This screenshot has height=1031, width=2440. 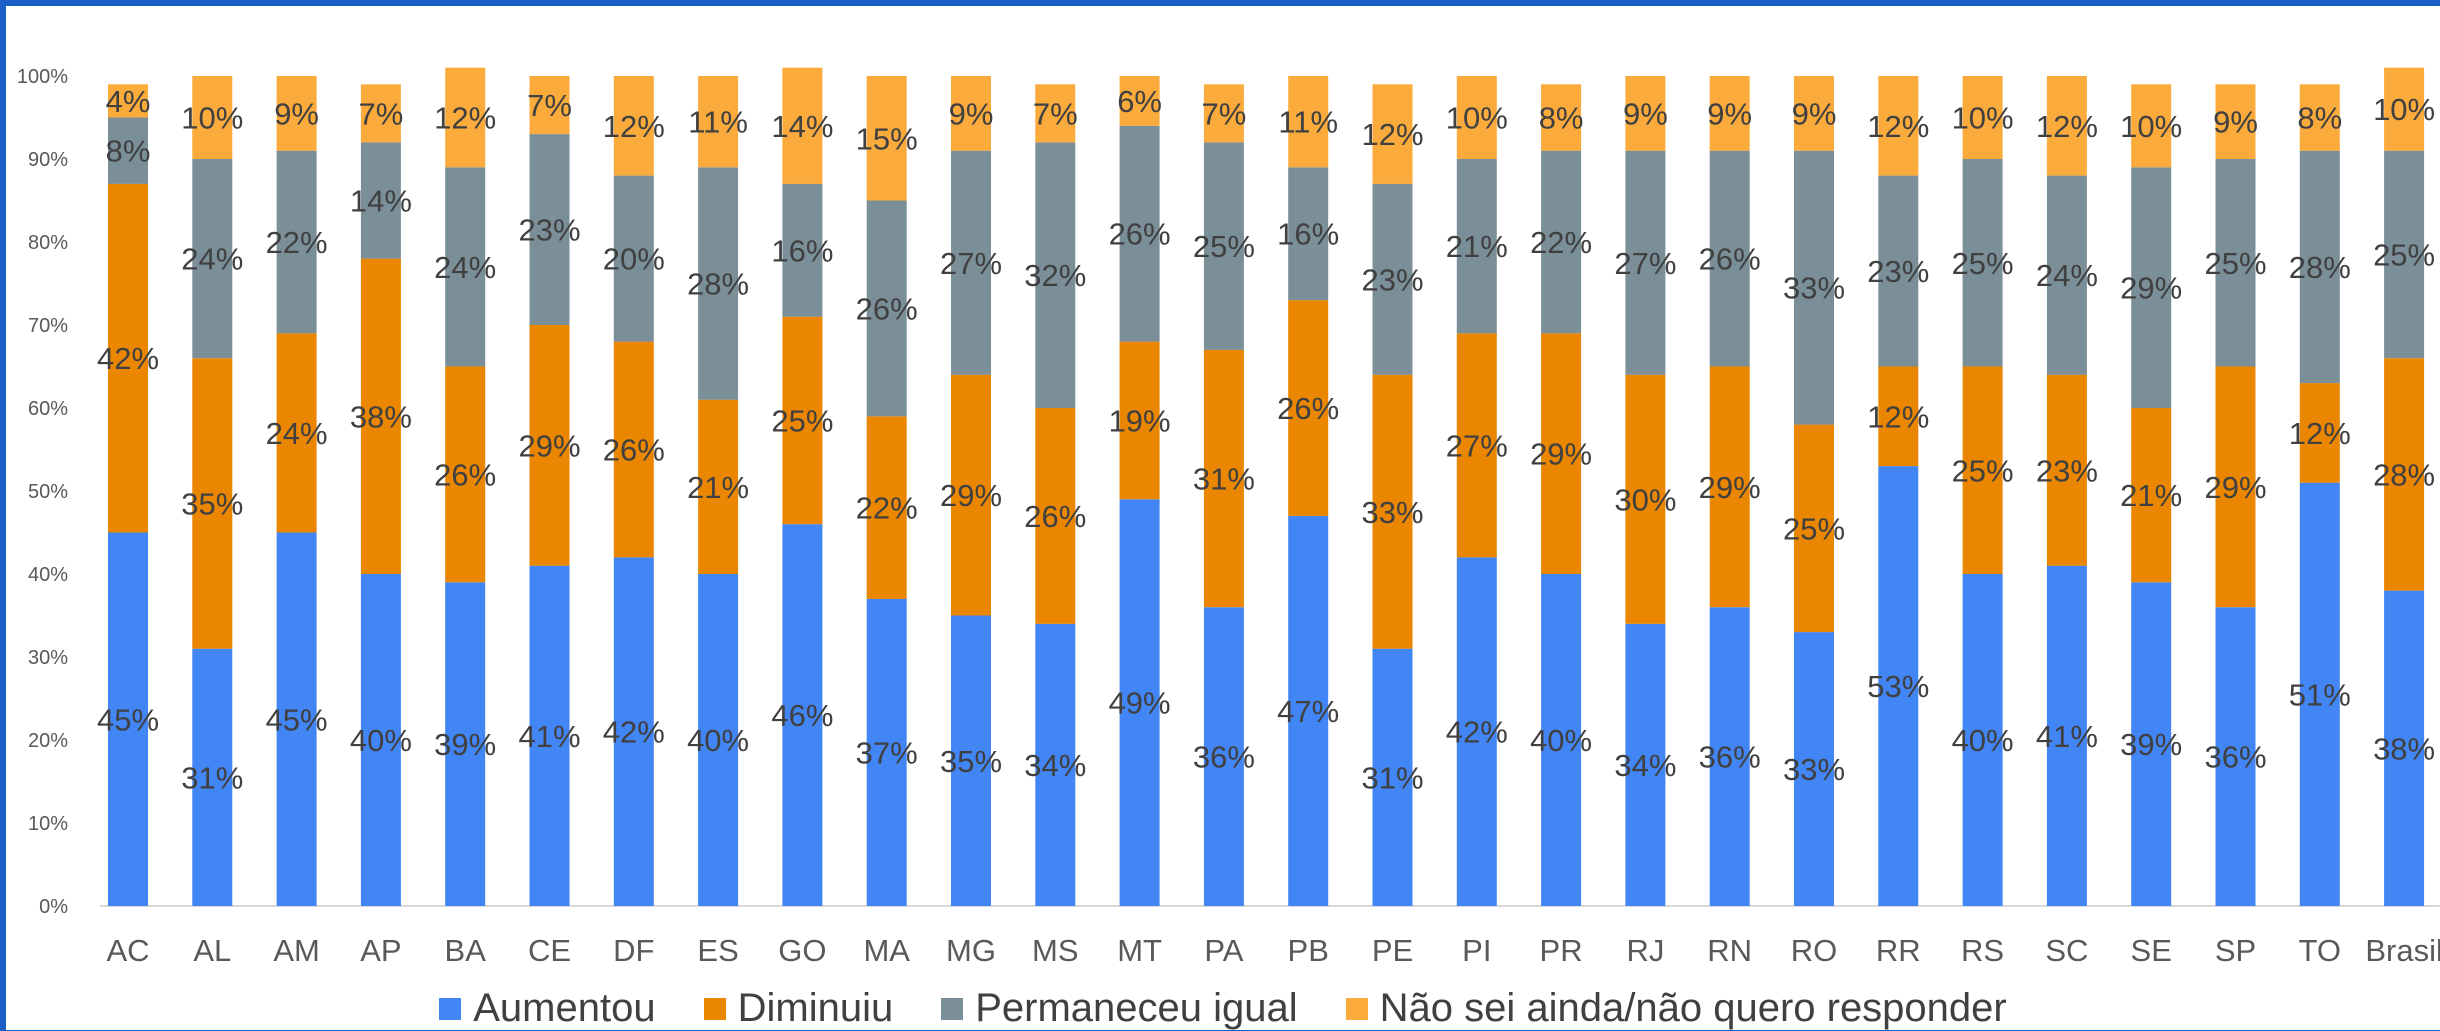 What do you see at coordinates (48, 741) in the screenshot?
I see `y-tick-label: 20%` at bounding box center [48, 741].